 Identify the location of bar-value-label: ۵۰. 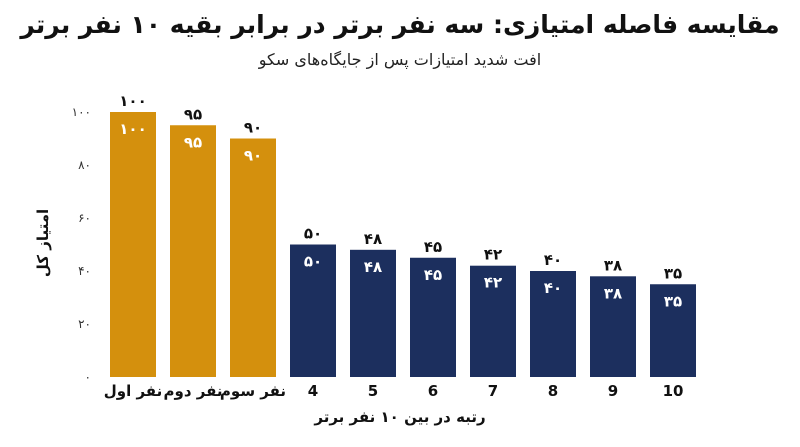
(313, 234).